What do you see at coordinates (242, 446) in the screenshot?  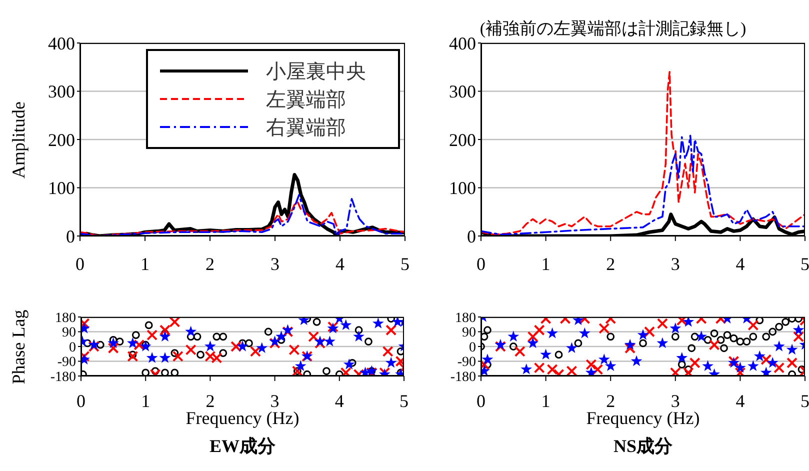 I see `text: EW成分` at bounding box center [242, 446].